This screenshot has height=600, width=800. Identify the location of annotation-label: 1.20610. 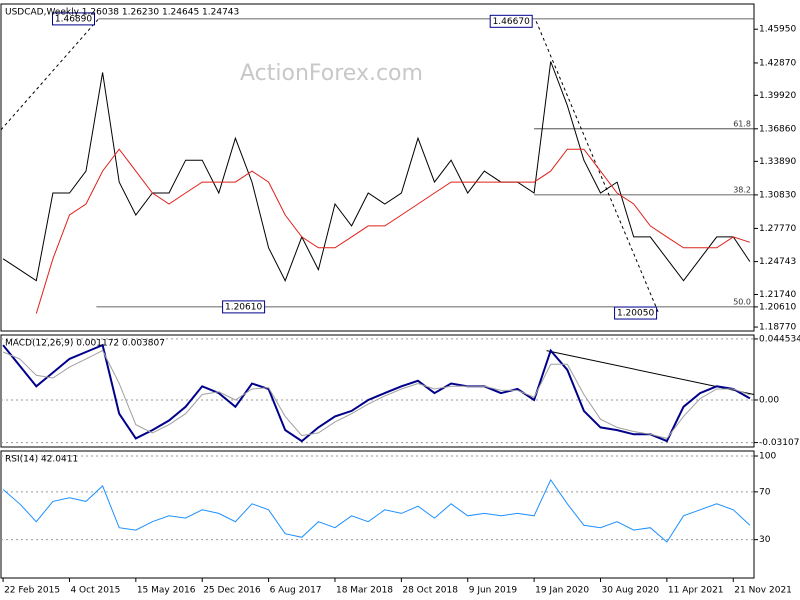
(243, 307).